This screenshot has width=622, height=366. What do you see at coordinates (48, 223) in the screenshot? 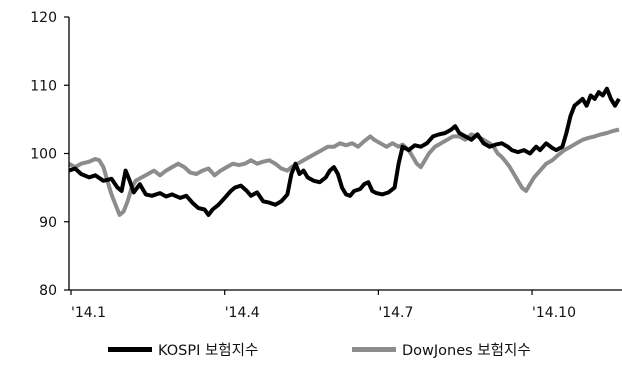
I see `y-tick-label: 90` at bounding box center [48, 223].